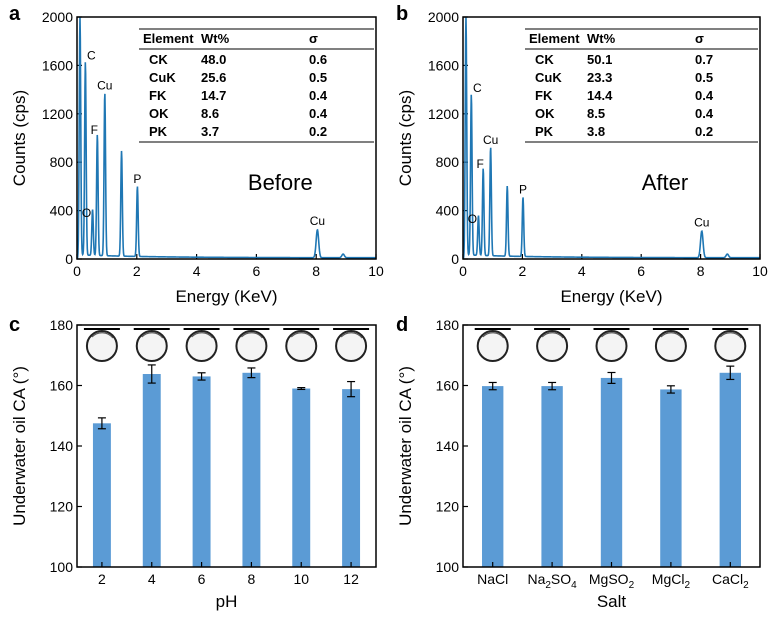  I want to click on y-tick-label: 2000, so click(57, 17).